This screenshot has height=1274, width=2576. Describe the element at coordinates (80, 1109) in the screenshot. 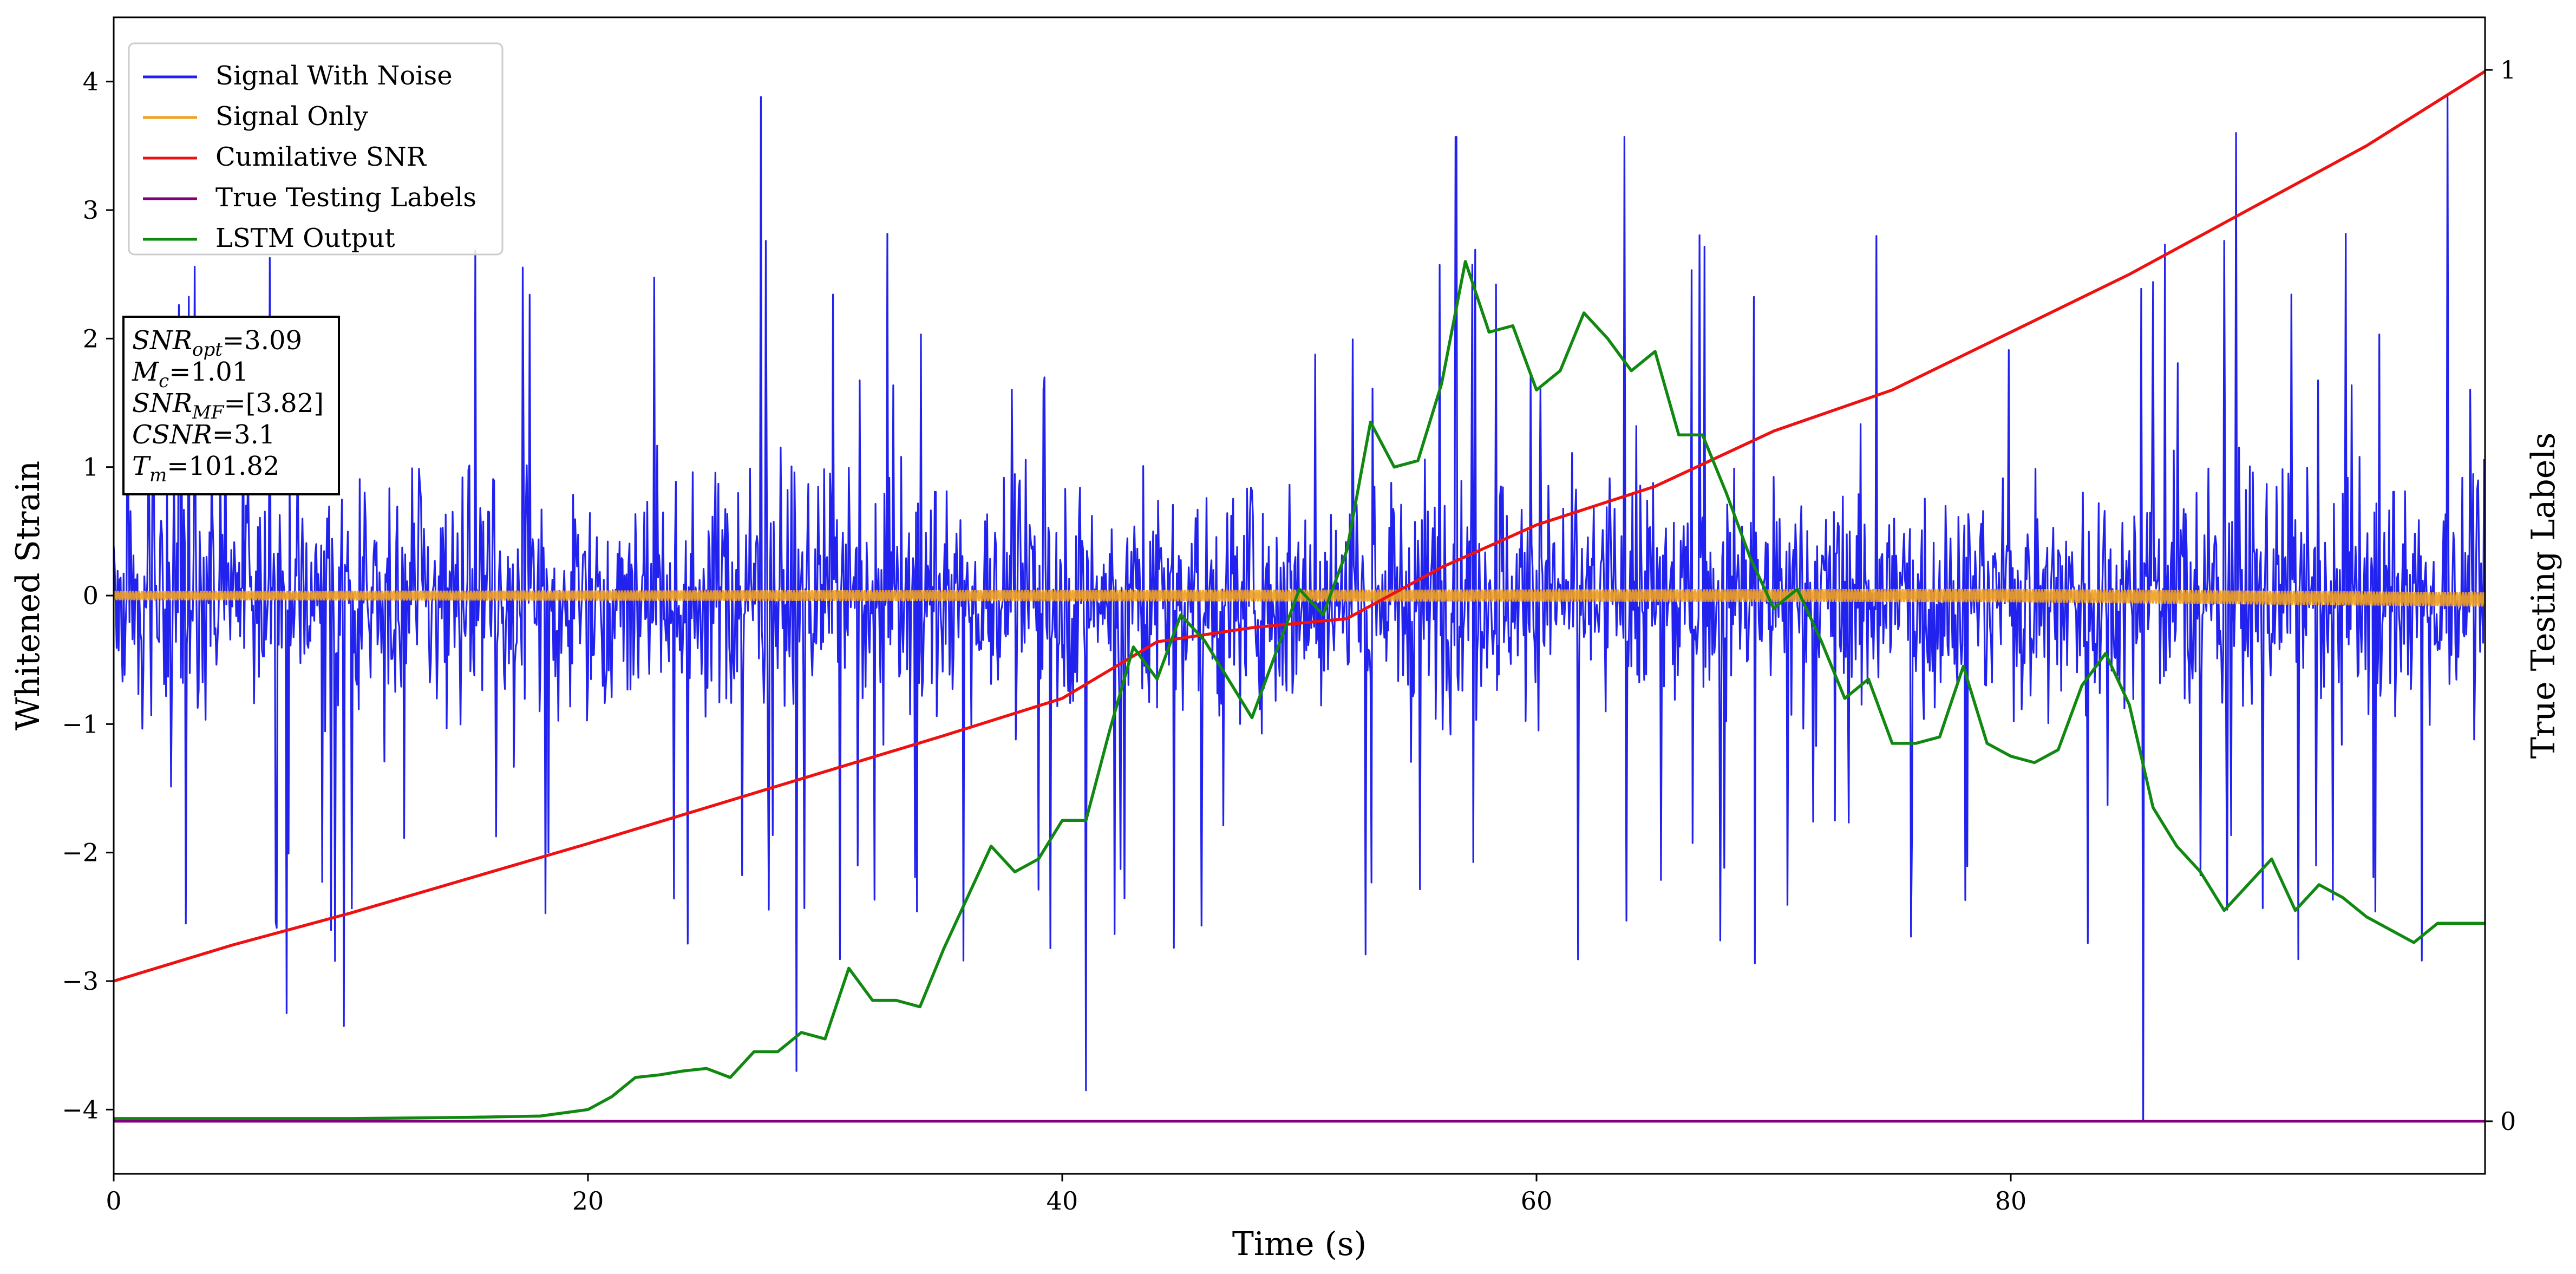

I see `y-tick-label: −4` at that location.